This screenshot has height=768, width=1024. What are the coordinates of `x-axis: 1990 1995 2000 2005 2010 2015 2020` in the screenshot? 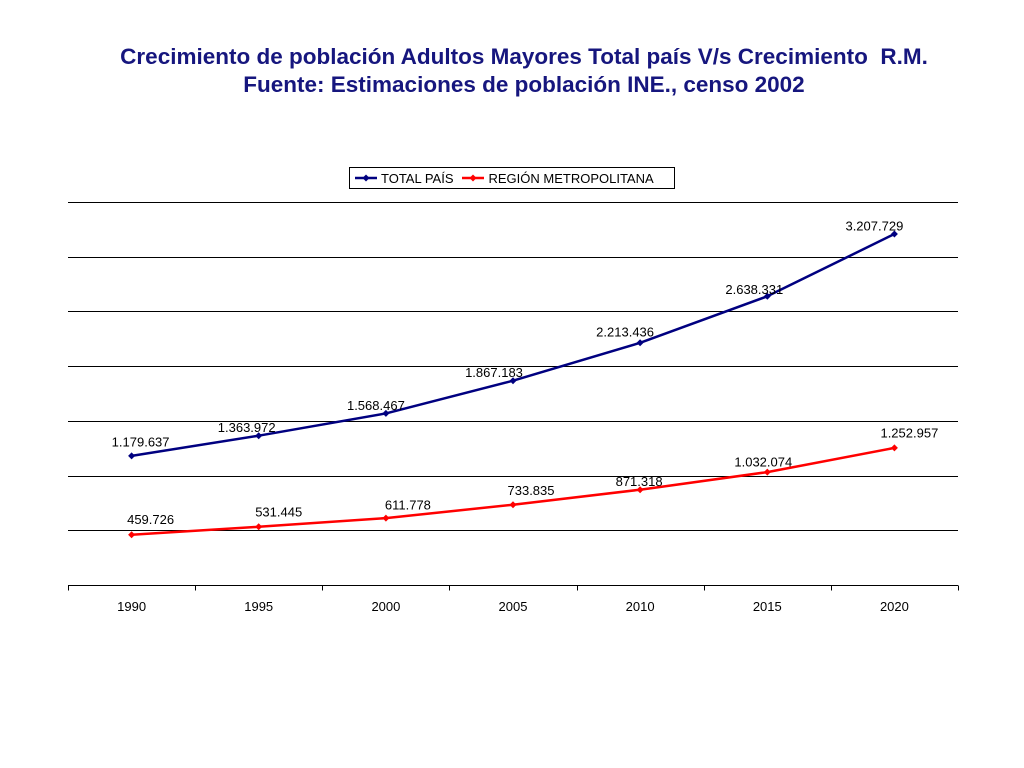 It's located at (513, 599).